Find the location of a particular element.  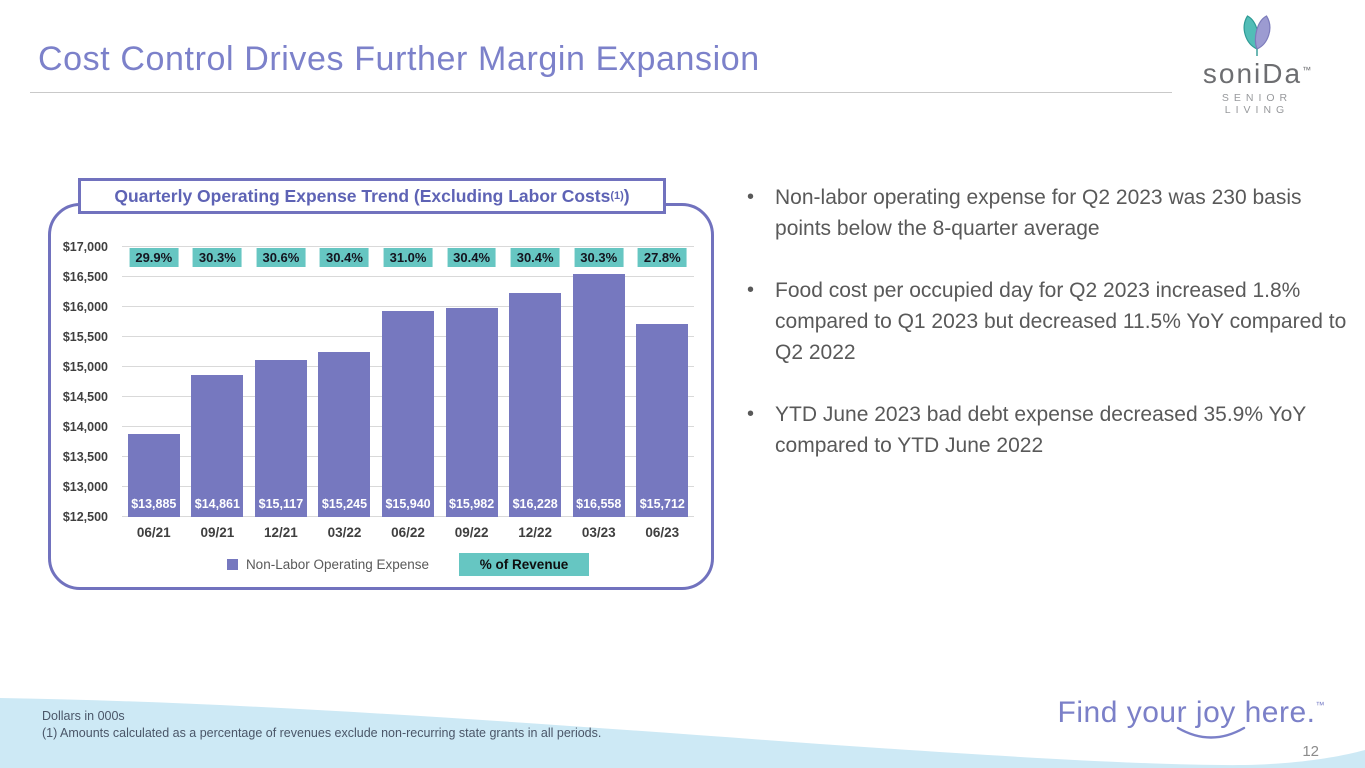

bar-column: 30.3% $16,558 is located at coordinates (599, 382).